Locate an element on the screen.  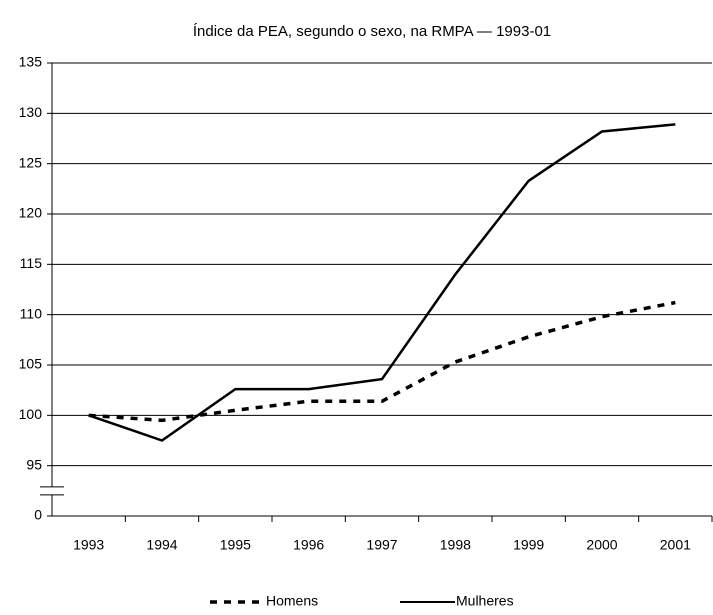
axis-break-gap is located at coordinates (52, 490).